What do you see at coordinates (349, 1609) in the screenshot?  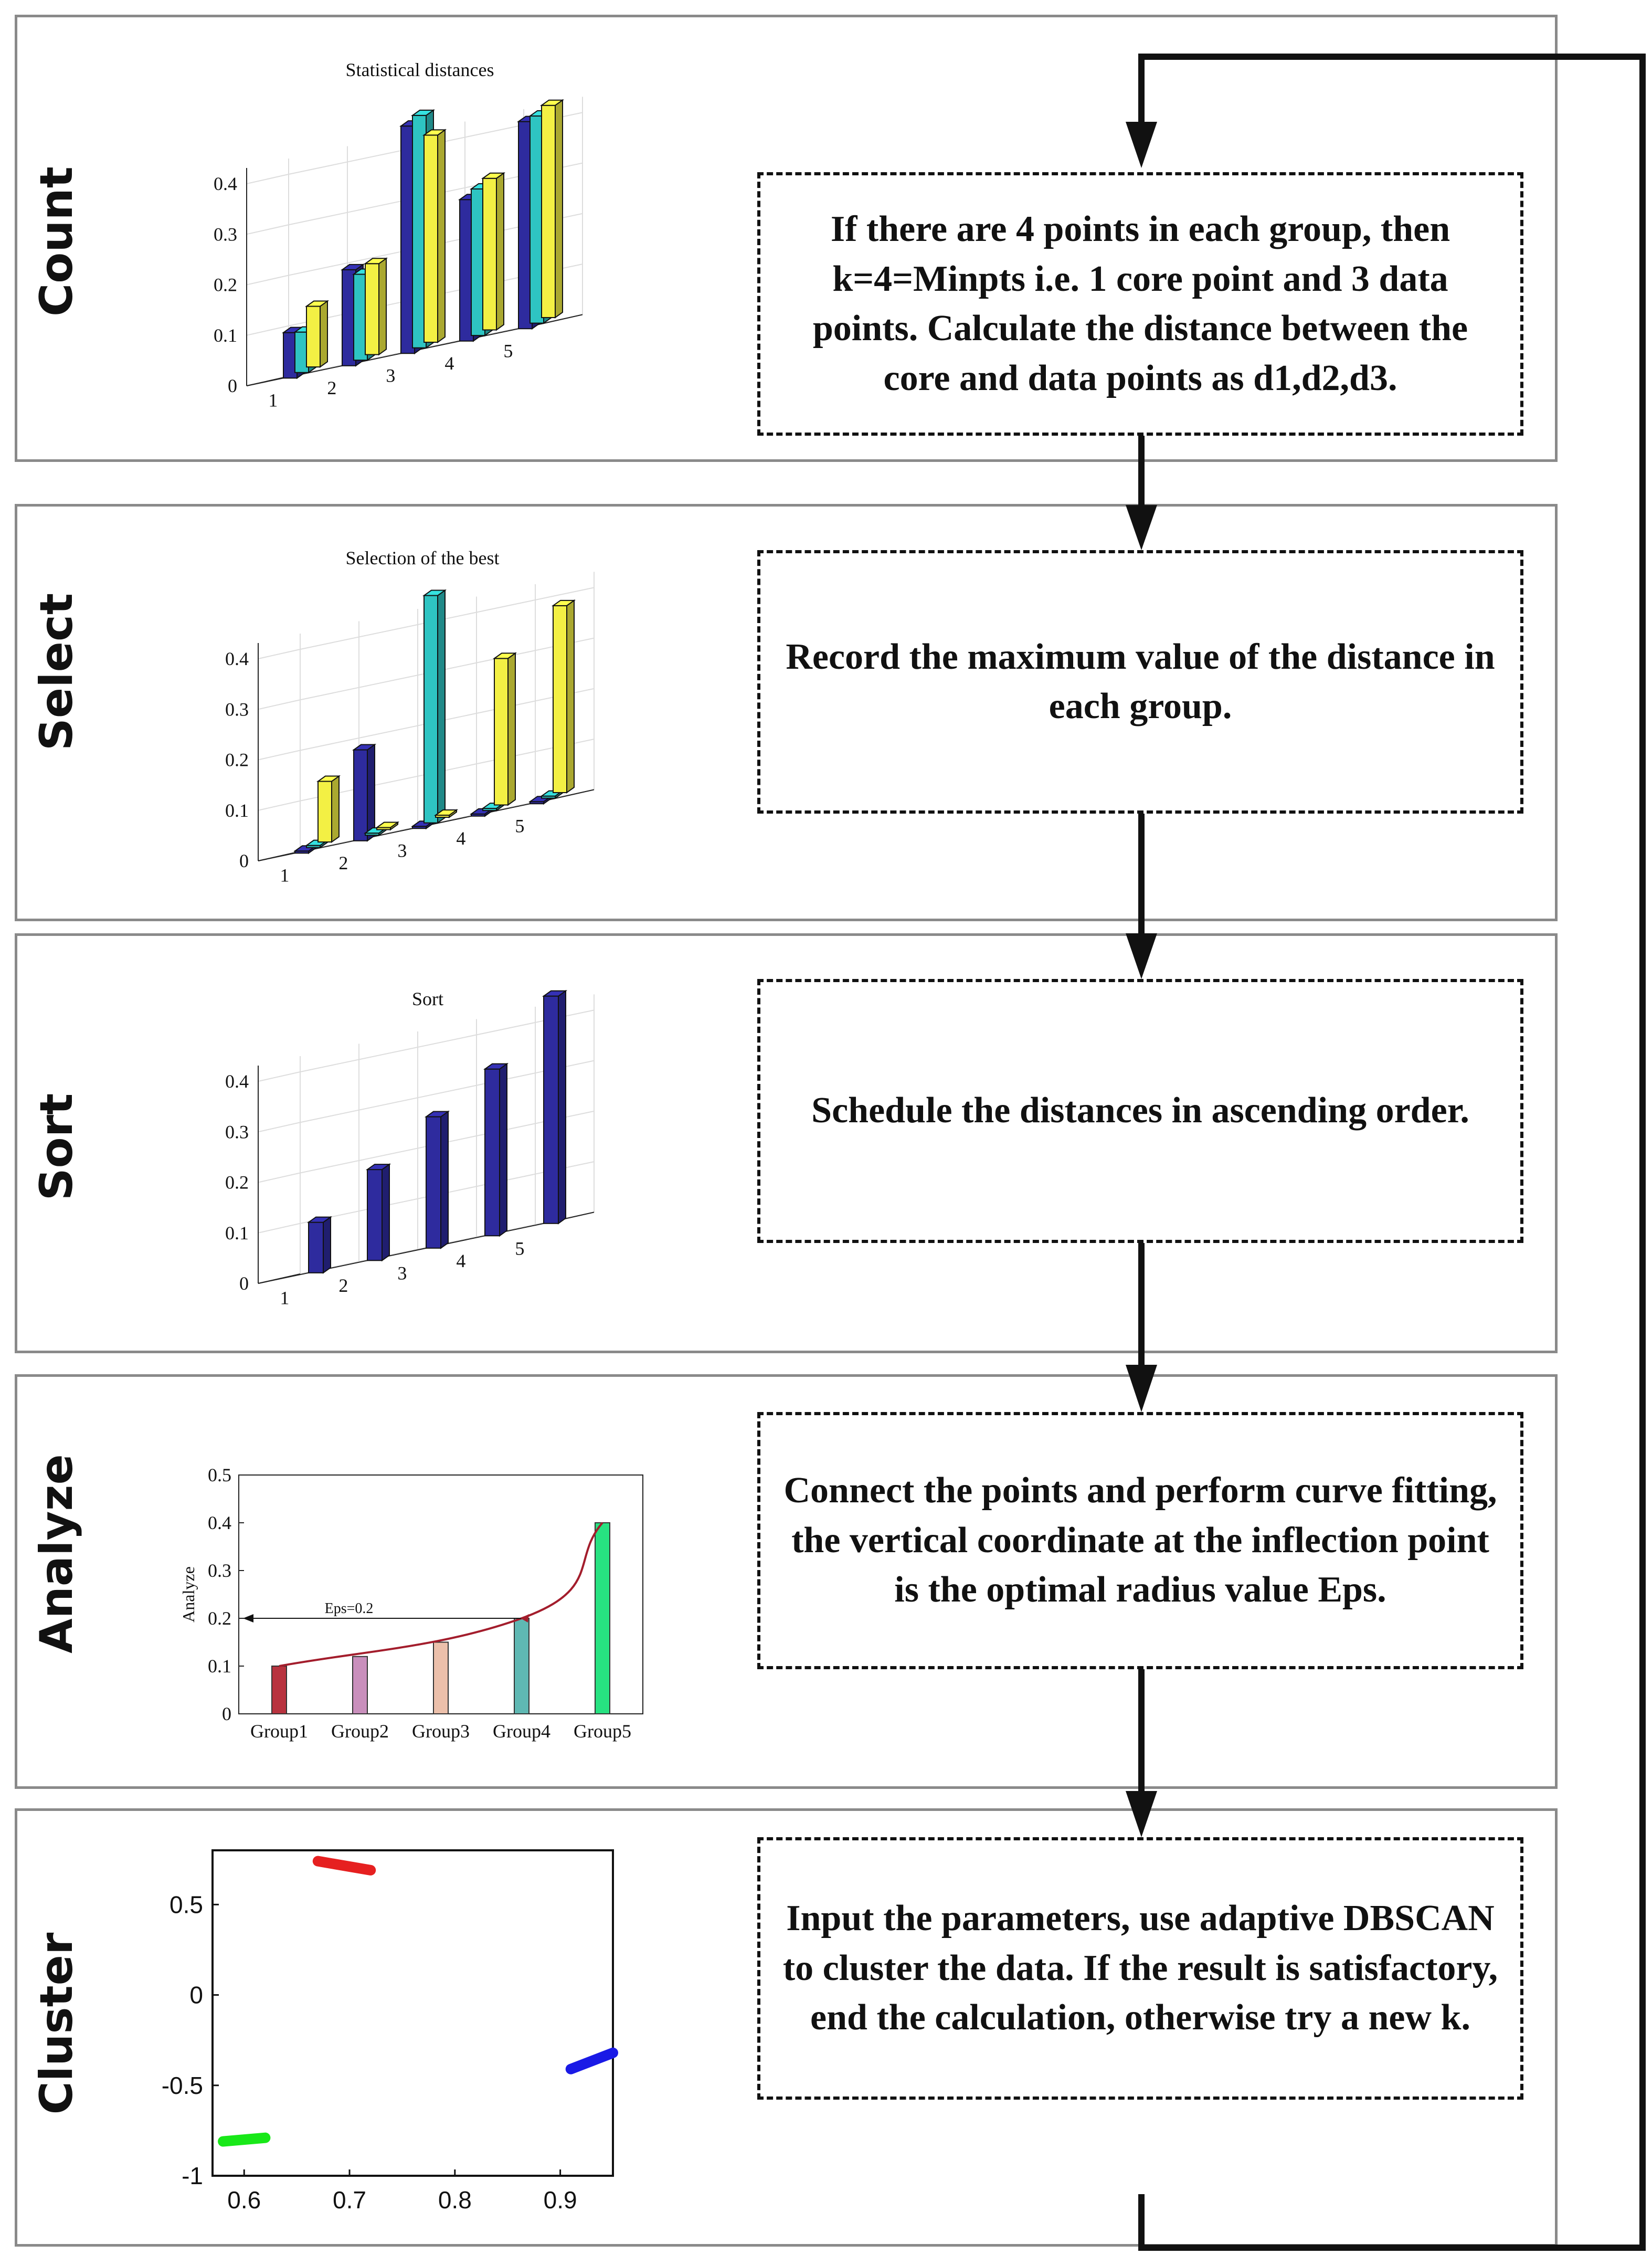 I see `eps-annotation: Eps=0.2` at bounding box center [349, 1609].